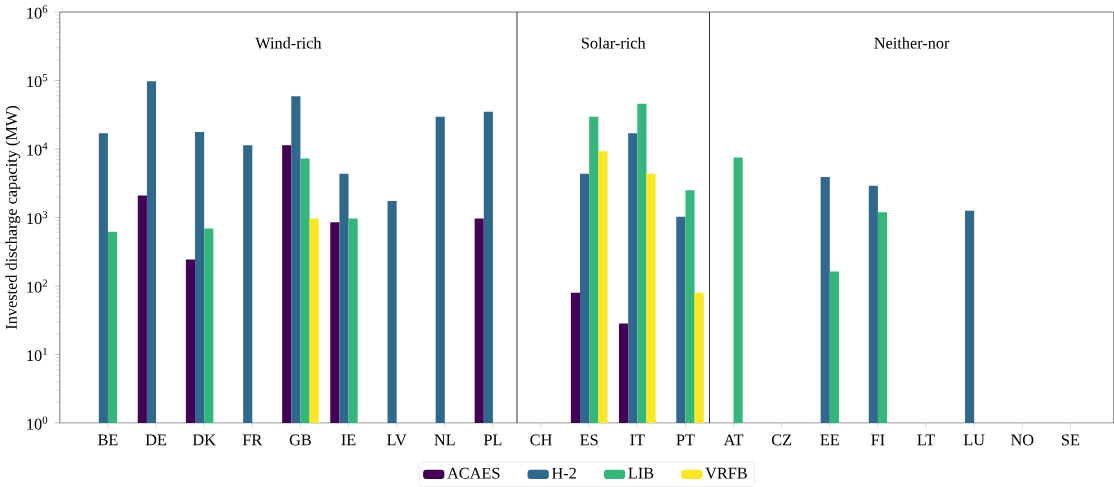 This screenshot has width=1114, height=487. What do you see at coordinates (641, 473) in the screenshot?
I see `legend-label: LIB` at bounding box center [641, 473].